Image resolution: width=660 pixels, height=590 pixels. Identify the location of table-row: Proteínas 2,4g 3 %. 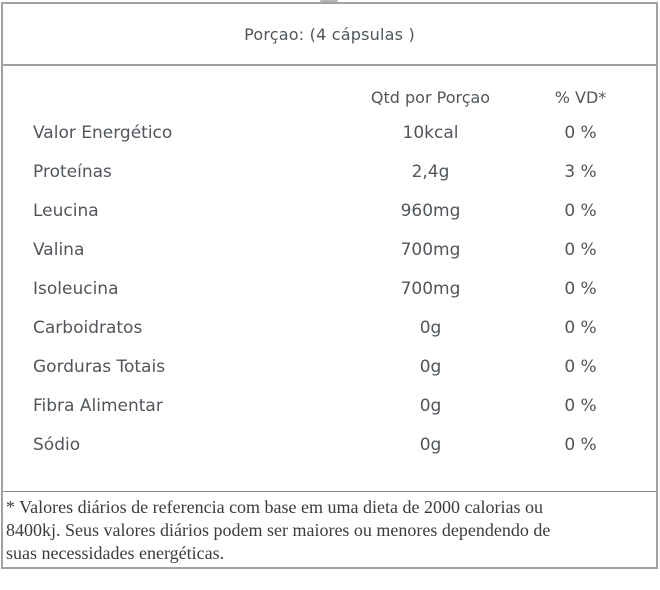
(329, 171).